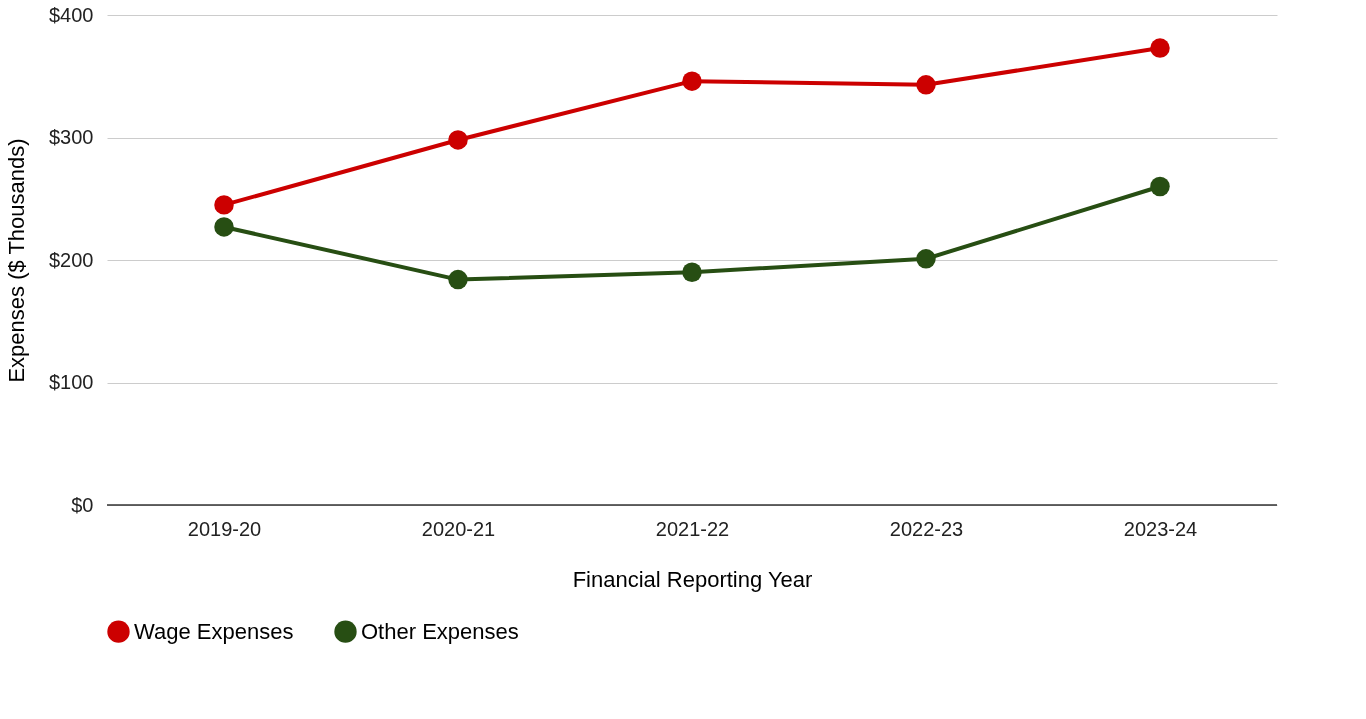 This screenshot has height=719, width=1366. Describe the element at coordinates (926, 528) in the screenshot. I see `x-tick-label: 2022-23` at that location.